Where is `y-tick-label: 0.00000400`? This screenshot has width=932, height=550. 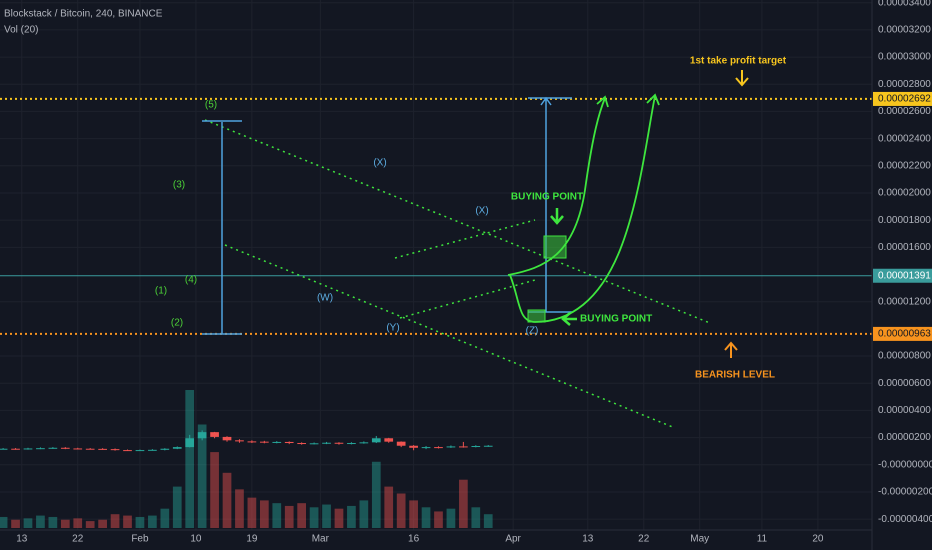
y-tick-label: 0.00000400 is located at coordinates (904, 410).